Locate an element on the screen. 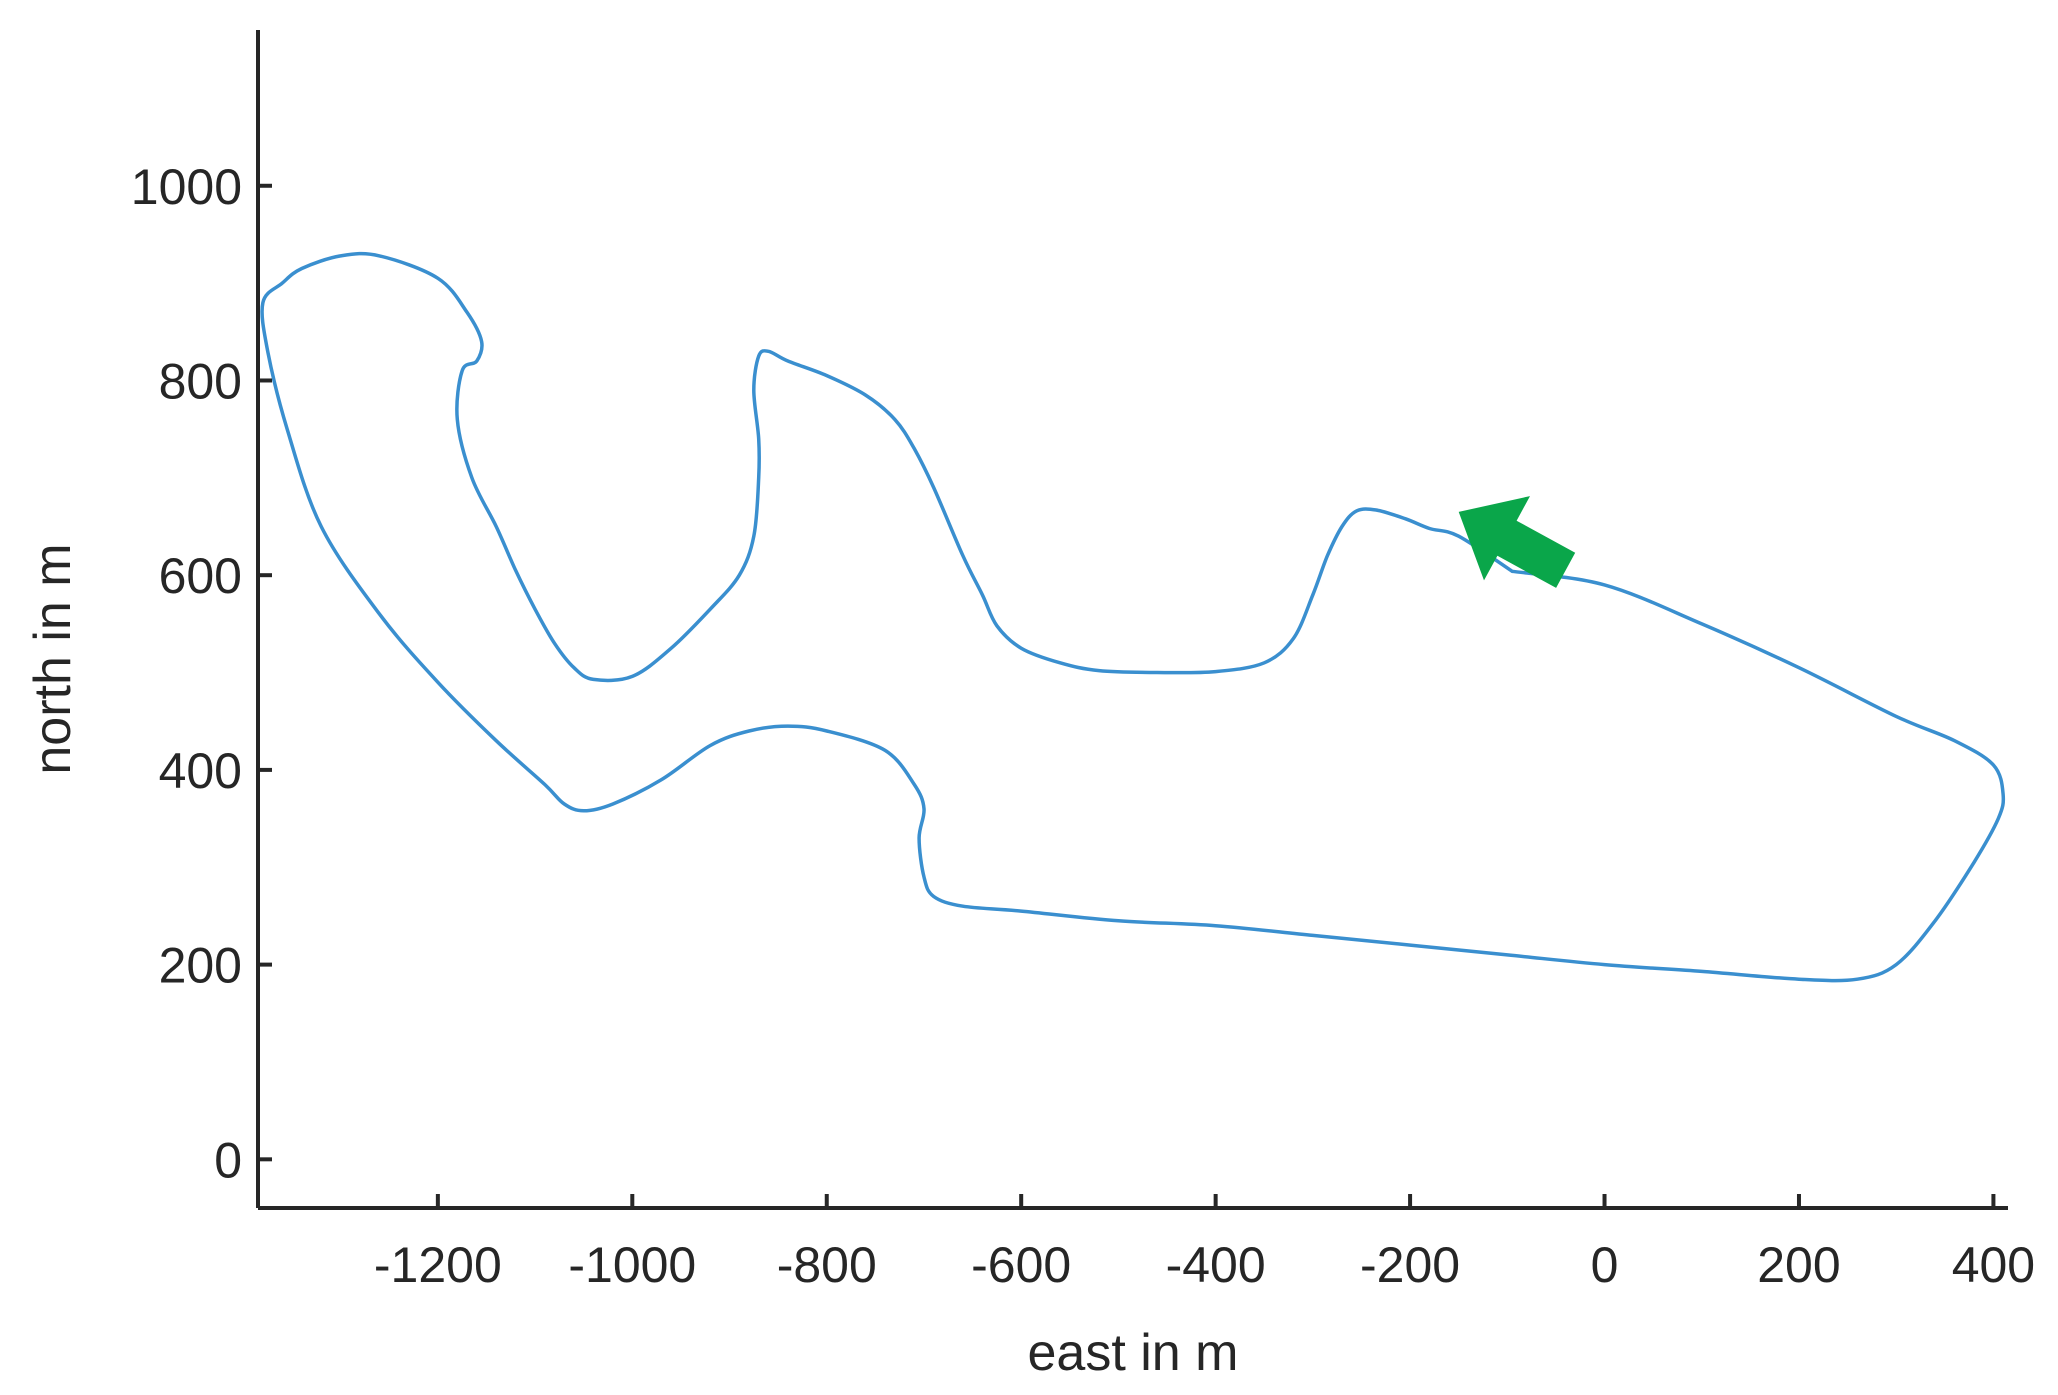 The image size is (2058, 1395). x-axis-label: east in m is located at coordinates (1133, 1353).